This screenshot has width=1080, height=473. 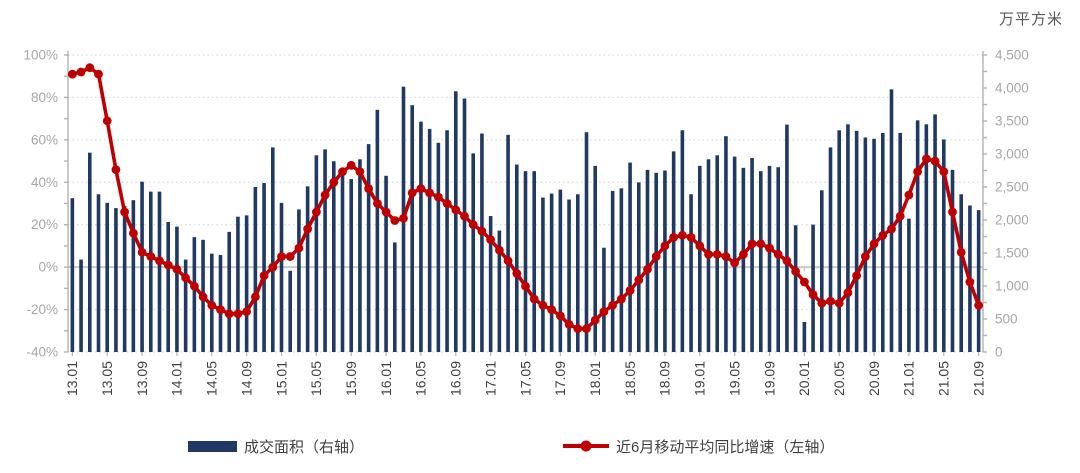 What do you see at coordinates (1012, 154) in the screenshot?
I see `right-axis-label: 3,000` at bounding box center [1012, 154].